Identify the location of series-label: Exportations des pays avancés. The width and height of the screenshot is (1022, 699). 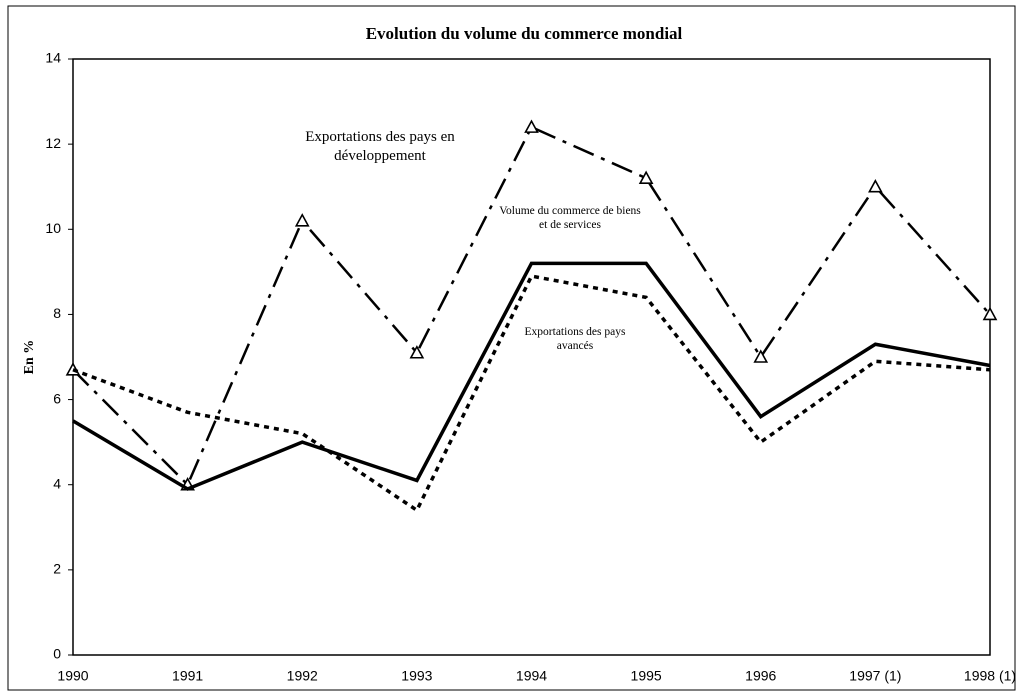
(575, 339).